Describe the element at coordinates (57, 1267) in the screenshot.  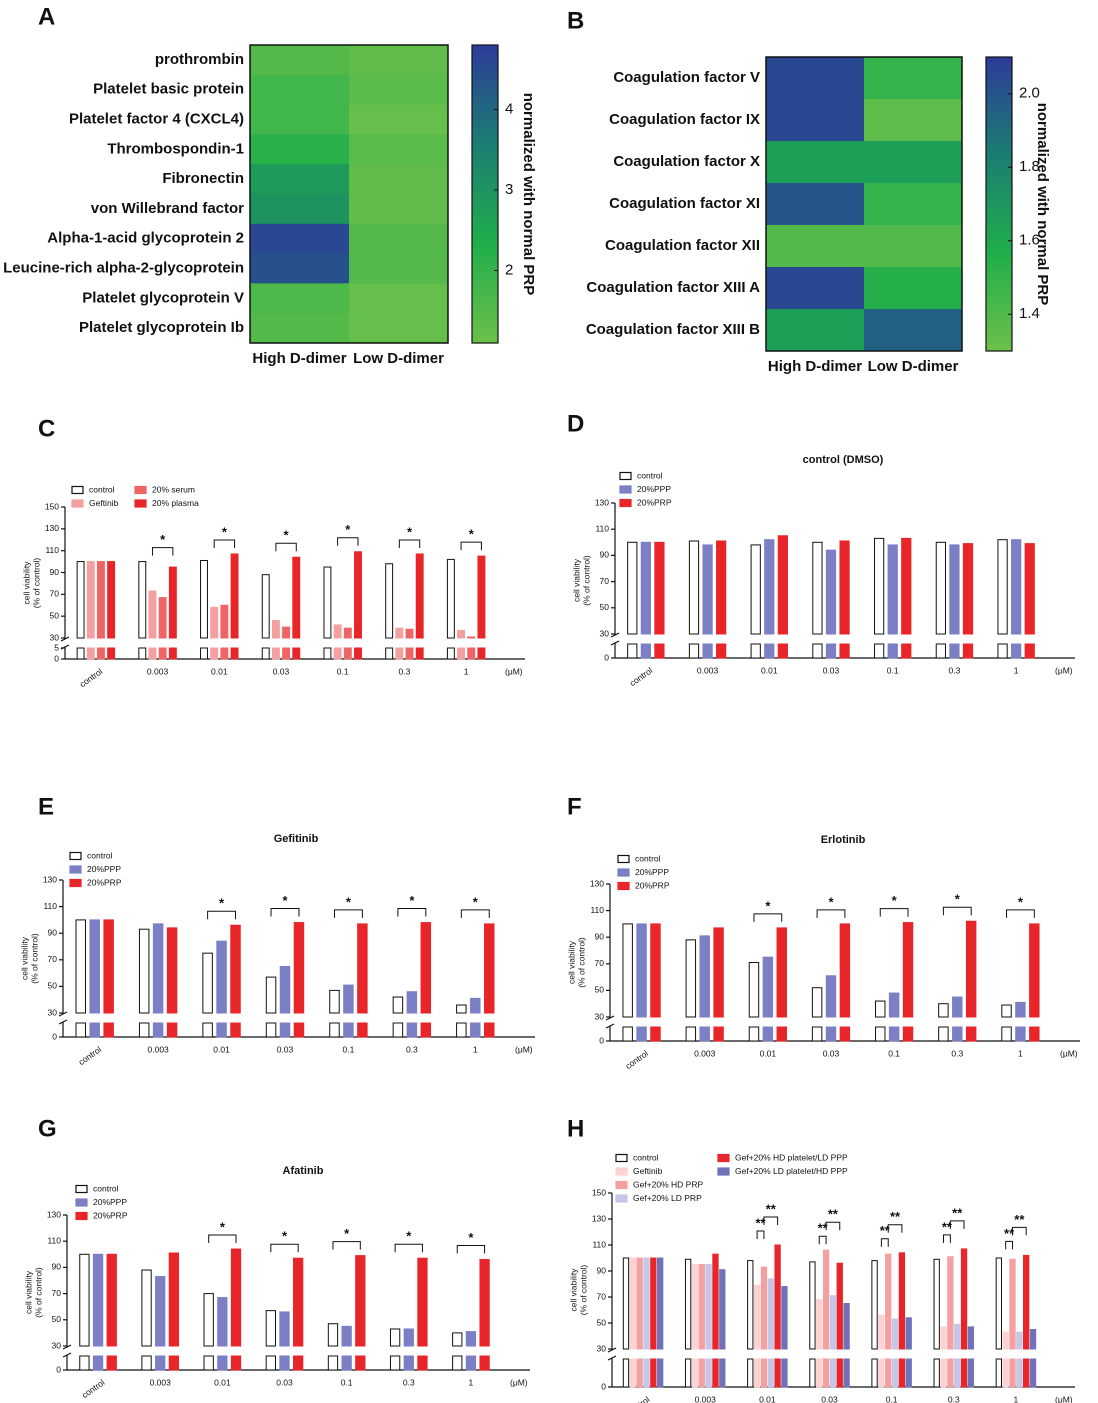
I see `y-tick-label: 90` at that location.